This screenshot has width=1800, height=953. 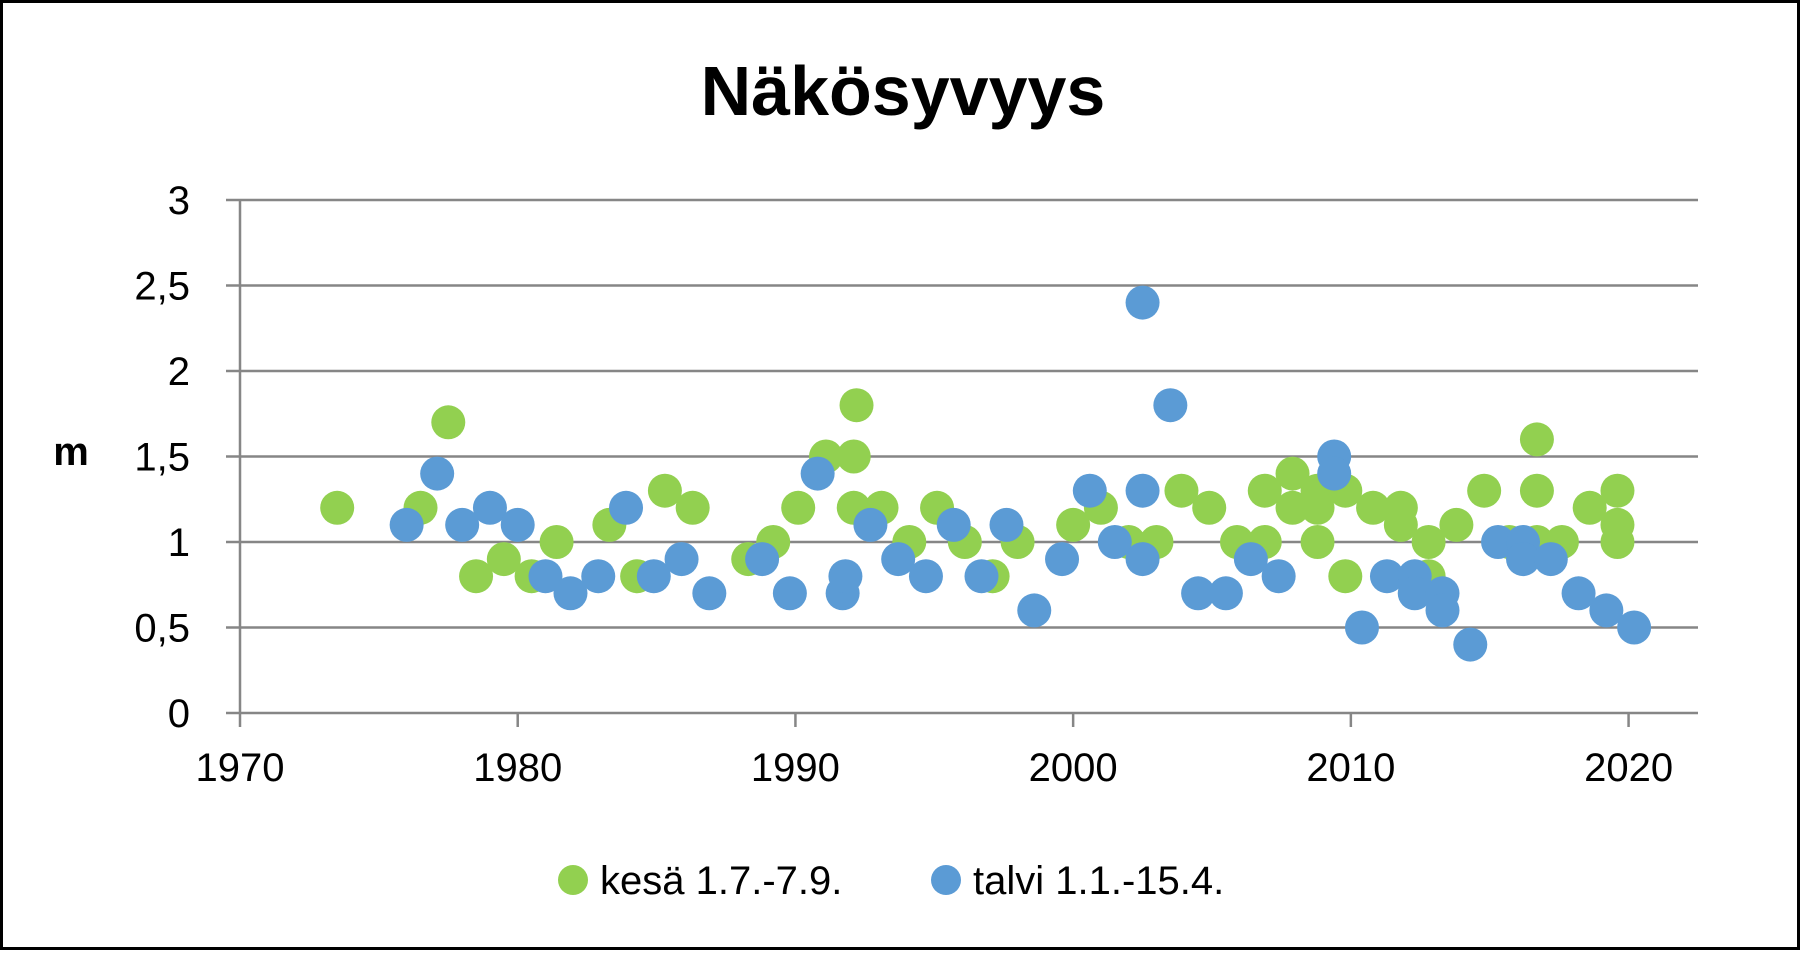 I want to click on legend-label: kesä 1.7.-7.9., so click(x=721, y=881).